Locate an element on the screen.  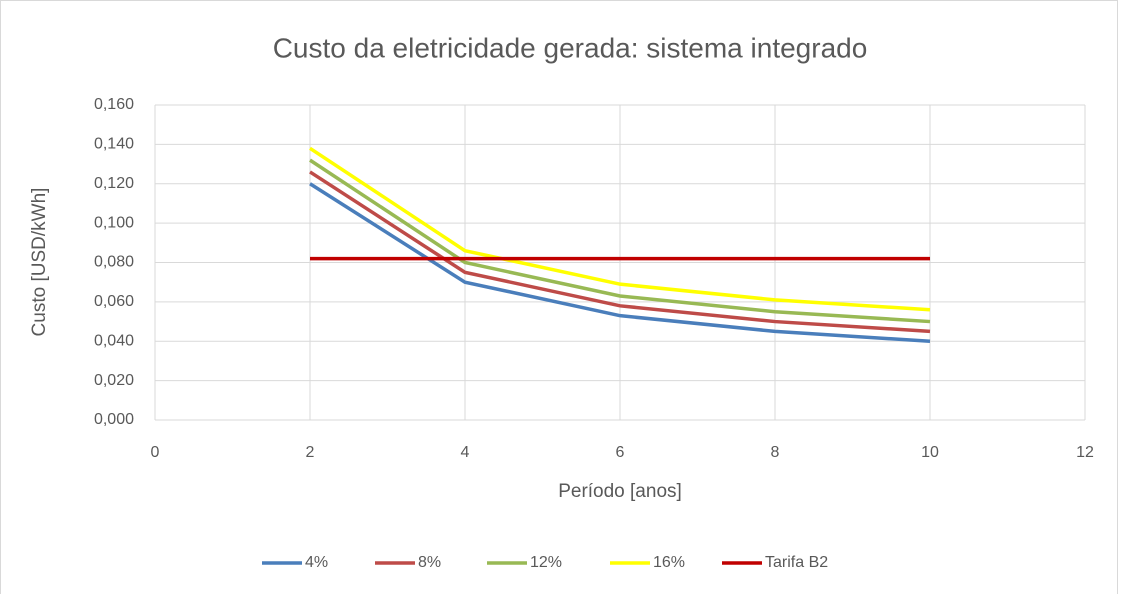
y-tick-label: 0,100 is located at coordinates (114, 222).